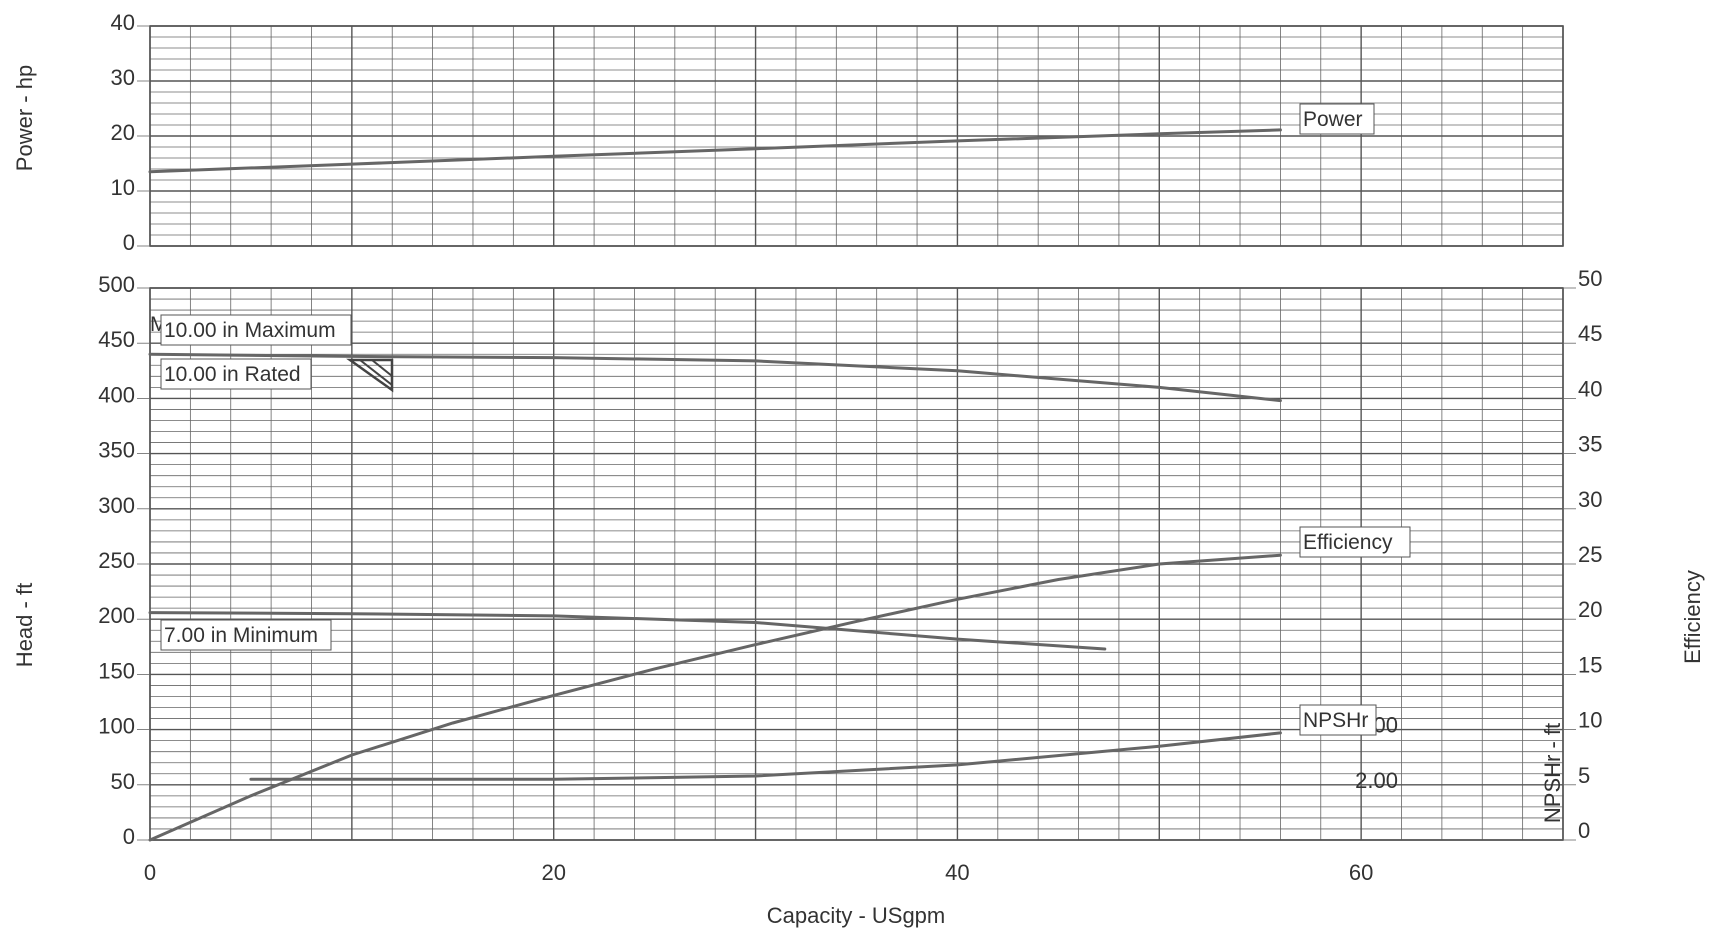 The image size is (1718, 931). I want to click on power-y-tick-label: 30, so click(123, 77).